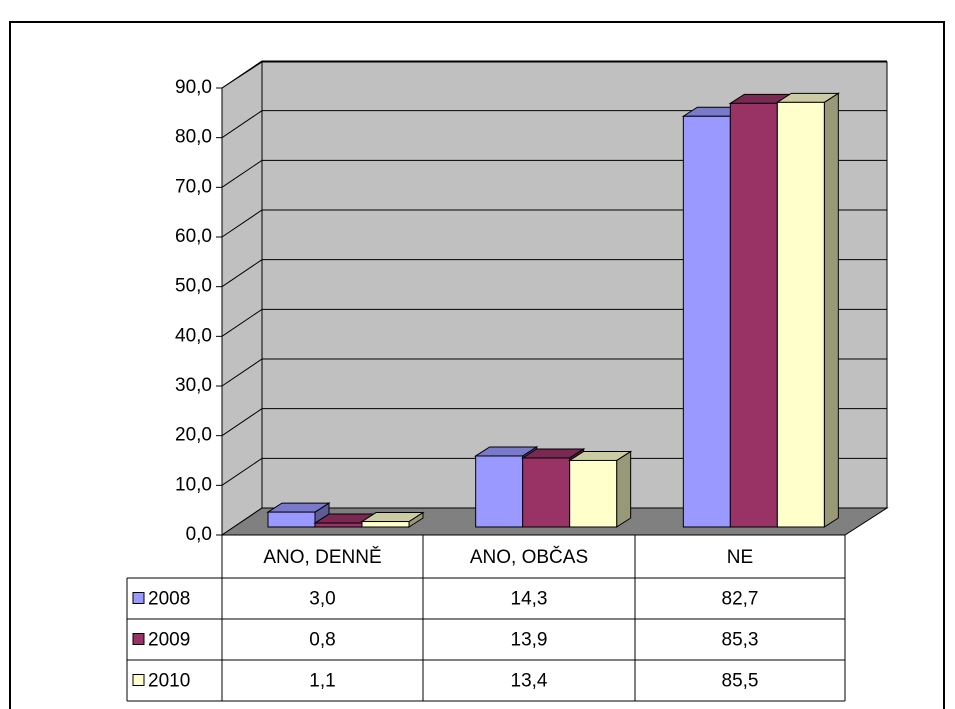  I want to click on y-tick-label: 90,0, so click(193, 87).